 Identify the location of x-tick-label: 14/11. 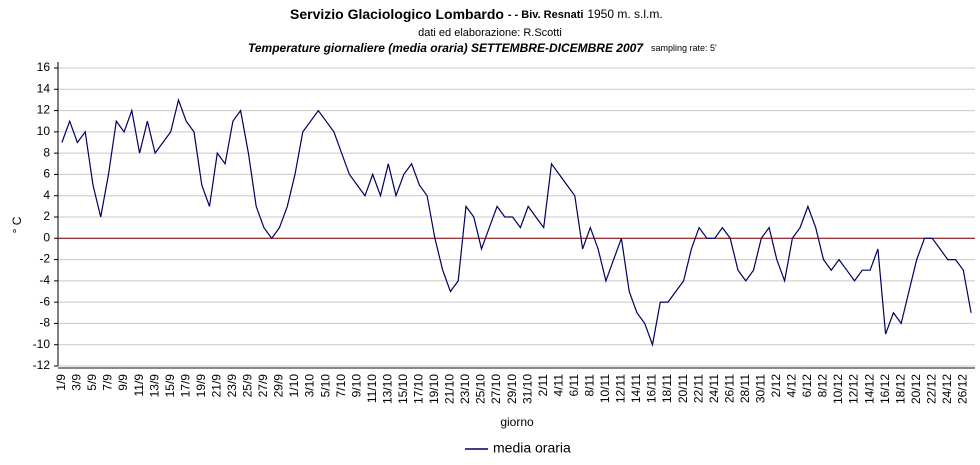
(636, 388).